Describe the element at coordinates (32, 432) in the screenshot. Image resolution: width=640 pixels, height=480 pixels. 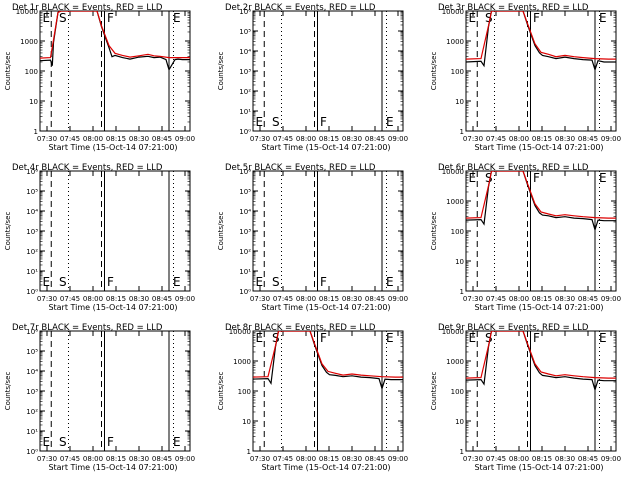
I see `y-tick-label: 10¹` at that location.